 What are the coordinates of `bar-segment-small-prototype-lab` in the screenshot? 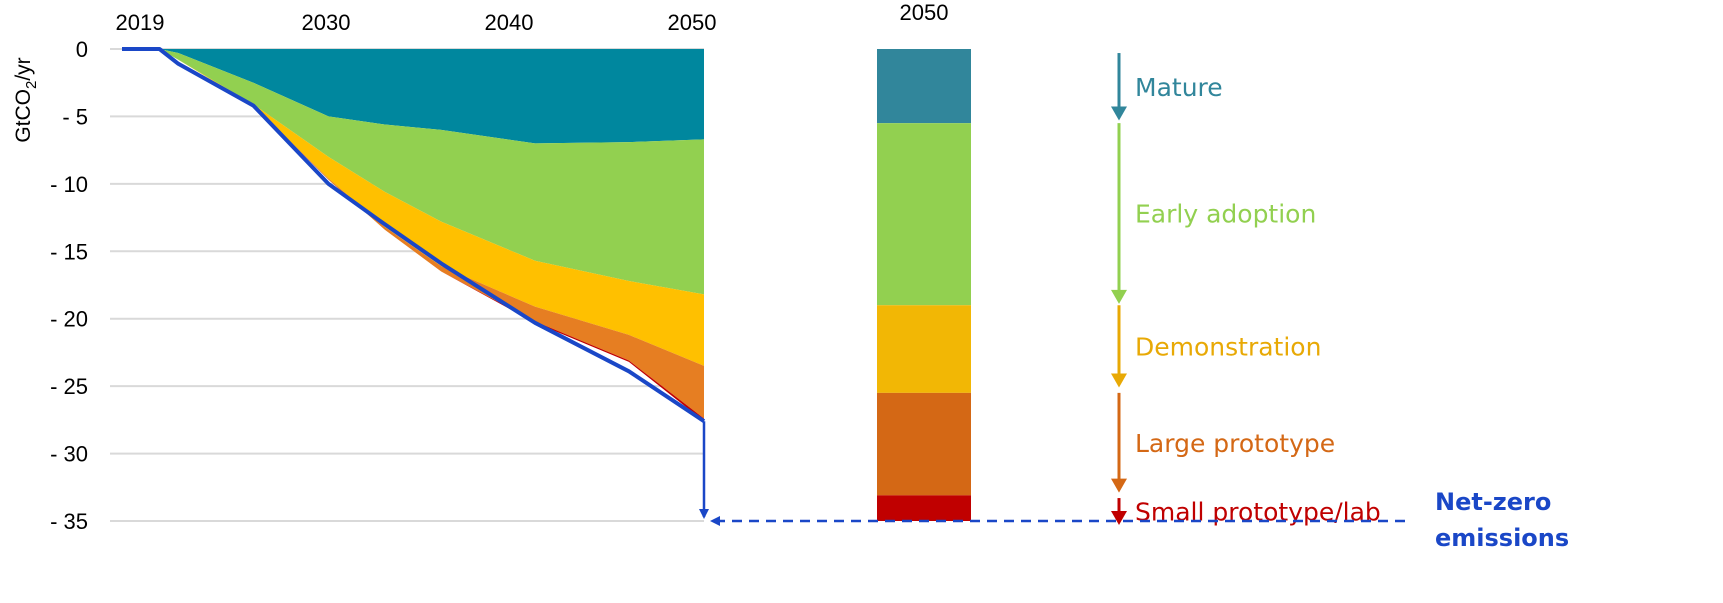 It's located at (924, 508).